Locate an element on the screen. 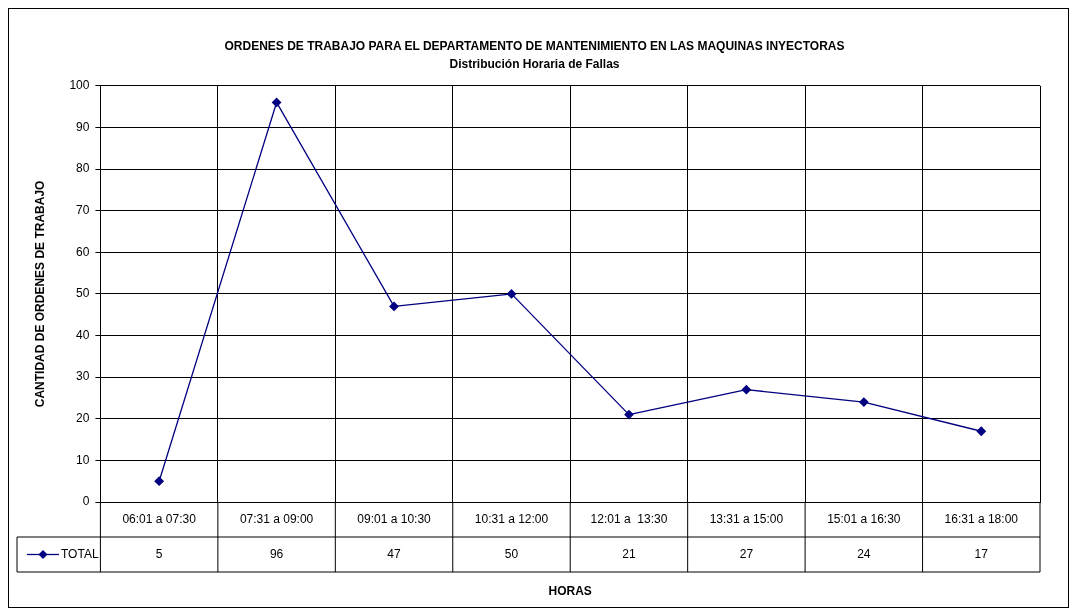 Image resolution: width=1077 pixels, height=616 pixels. x-tick-label: 15:01 a 16:30 is located at coordinates (864, 518).